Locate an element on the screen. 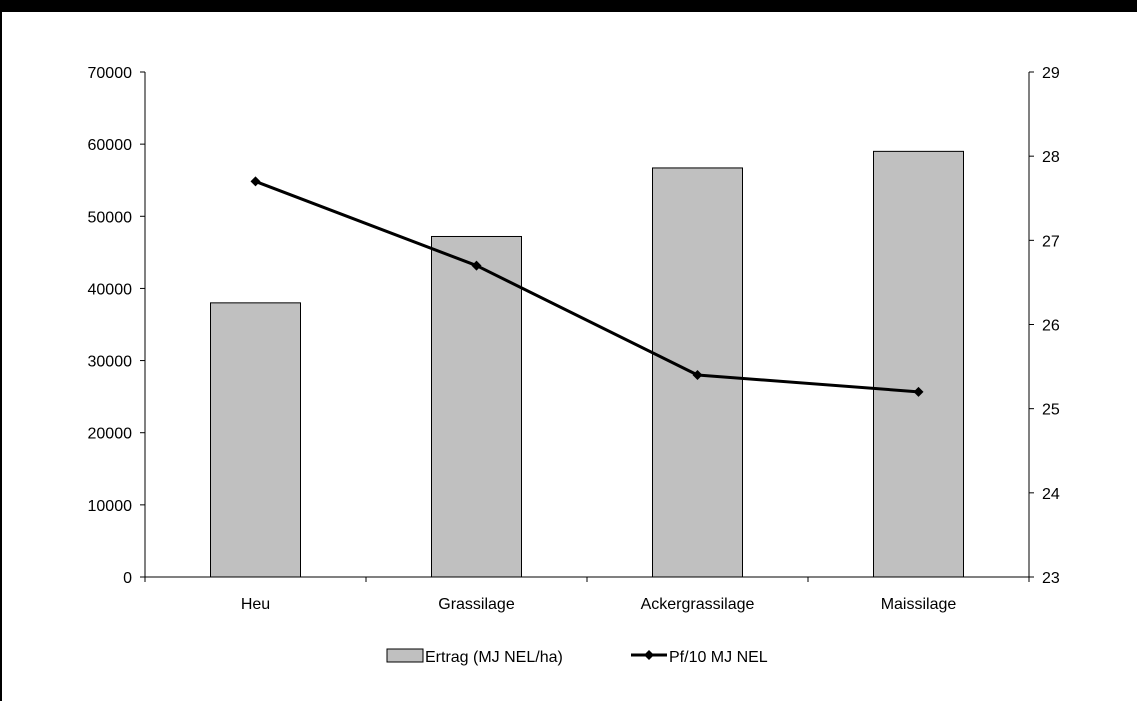  legend-label-line: Pf/10 MJ NEL is located at coordinates (718, 657).